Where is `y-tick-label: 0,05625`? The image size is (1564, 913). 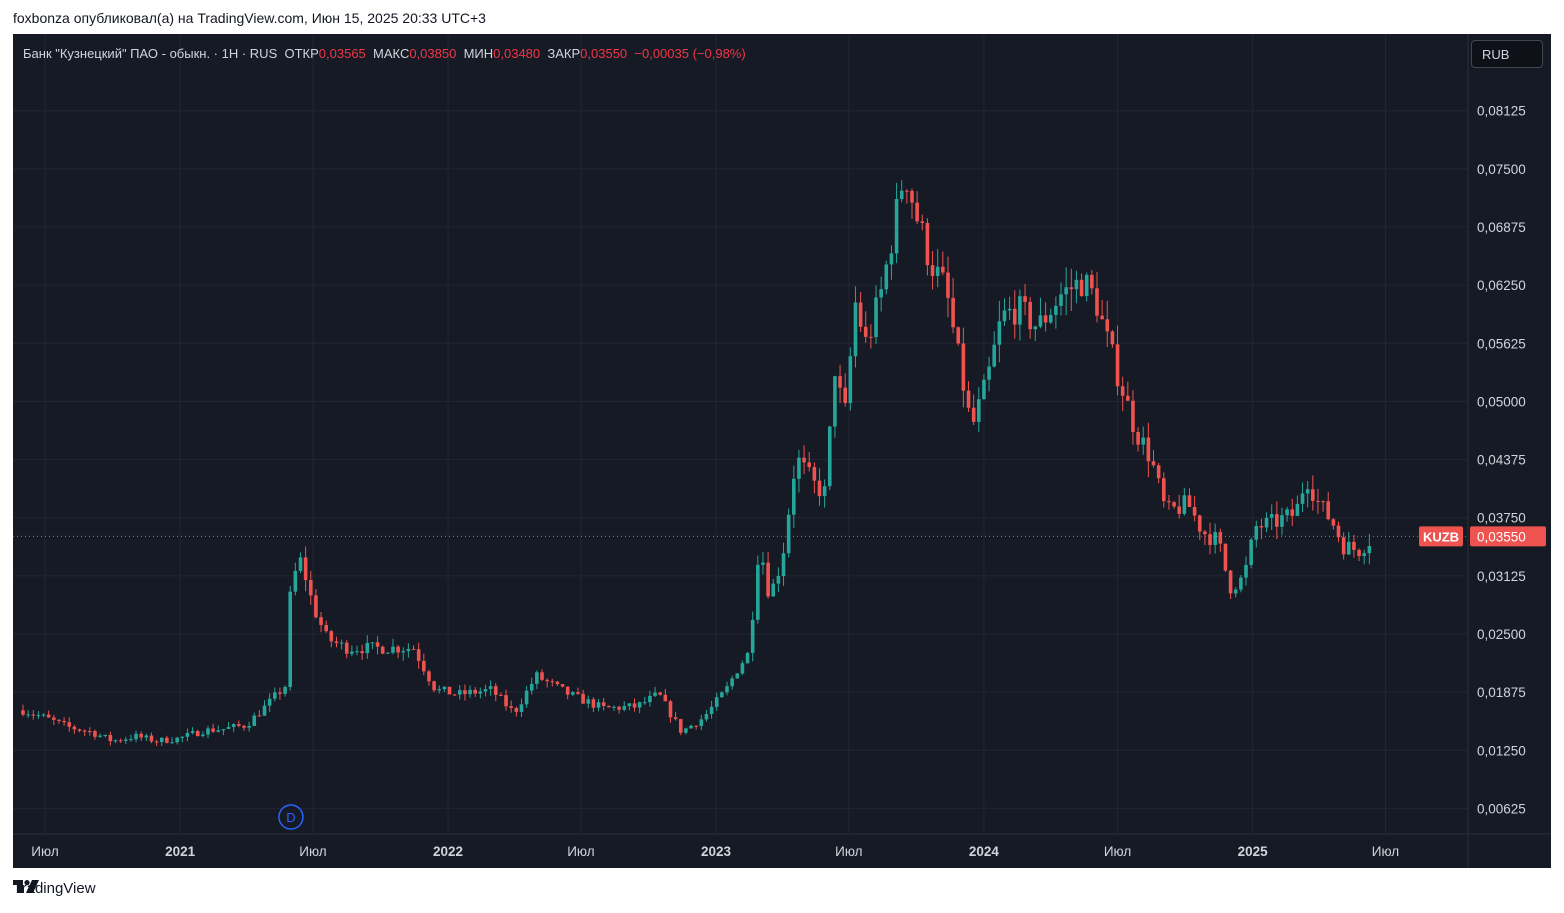
y-tick-label: 0,05625 is located at coordinates (1501, 343).